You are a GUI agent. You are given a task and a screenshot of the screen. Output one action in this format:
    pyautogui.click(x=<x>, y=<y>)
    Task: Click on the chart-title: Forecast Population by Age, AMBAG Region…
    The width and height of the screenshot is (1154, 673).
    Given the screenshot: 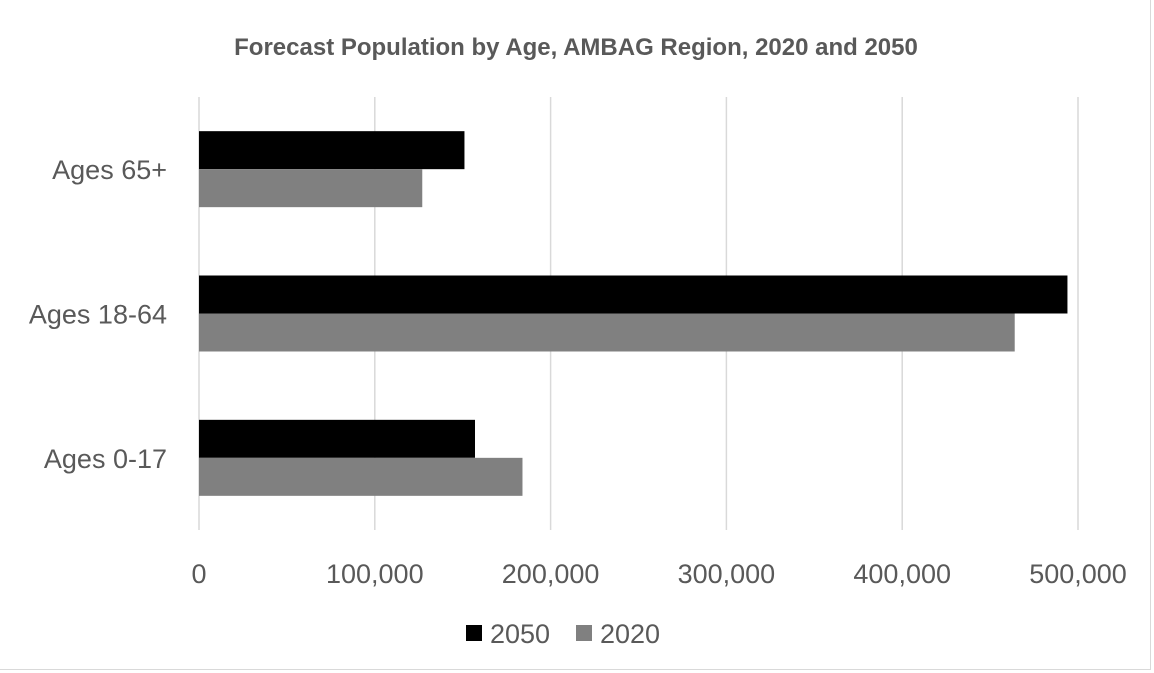 What is the action you would take?
    pyautogui.click(x=576, y=47)
    